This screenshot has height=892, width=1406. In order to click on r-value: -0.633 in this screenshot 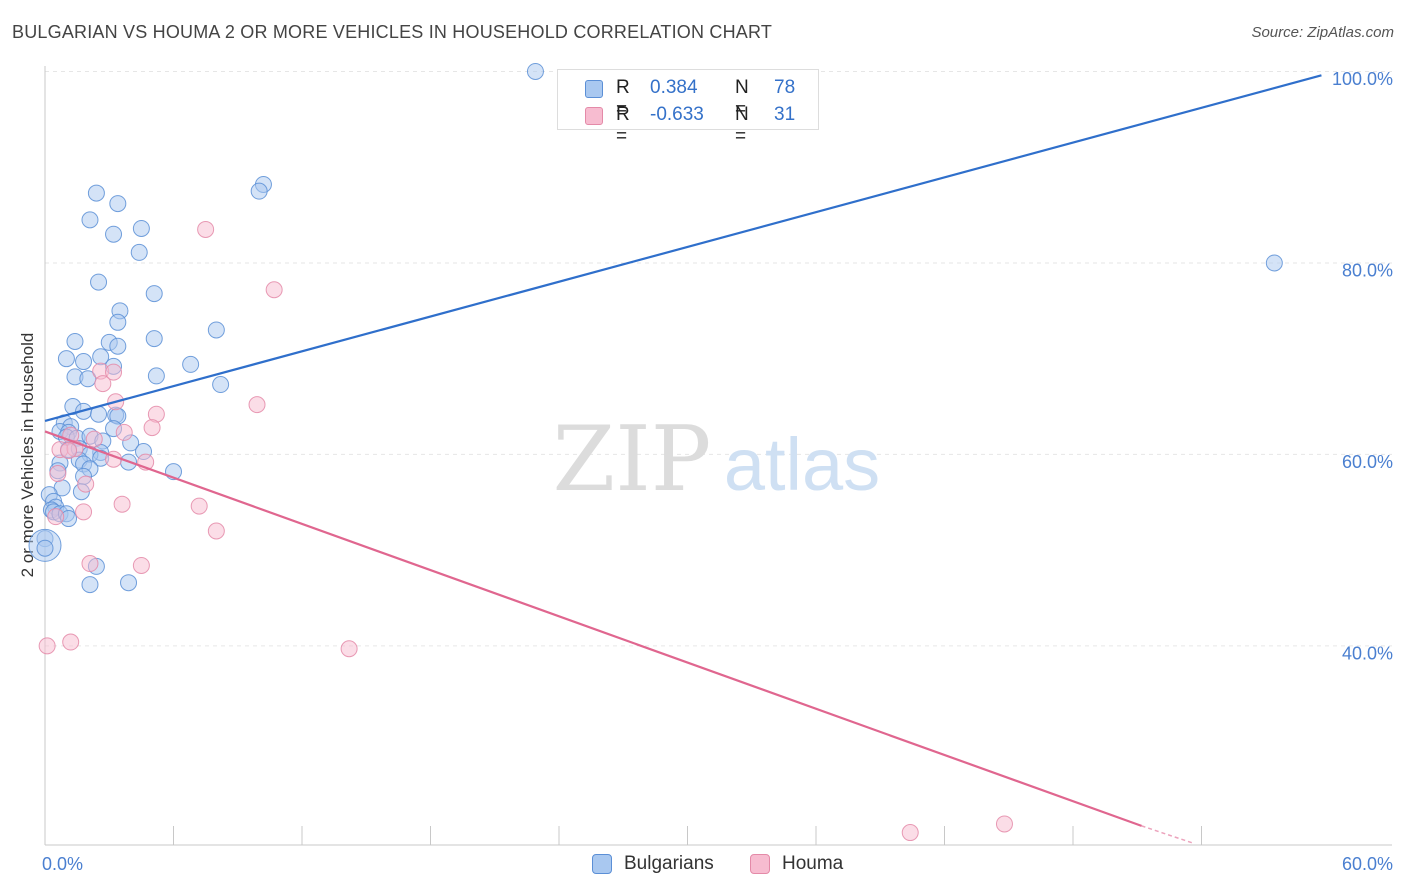, I will do `click(677, 114)`.